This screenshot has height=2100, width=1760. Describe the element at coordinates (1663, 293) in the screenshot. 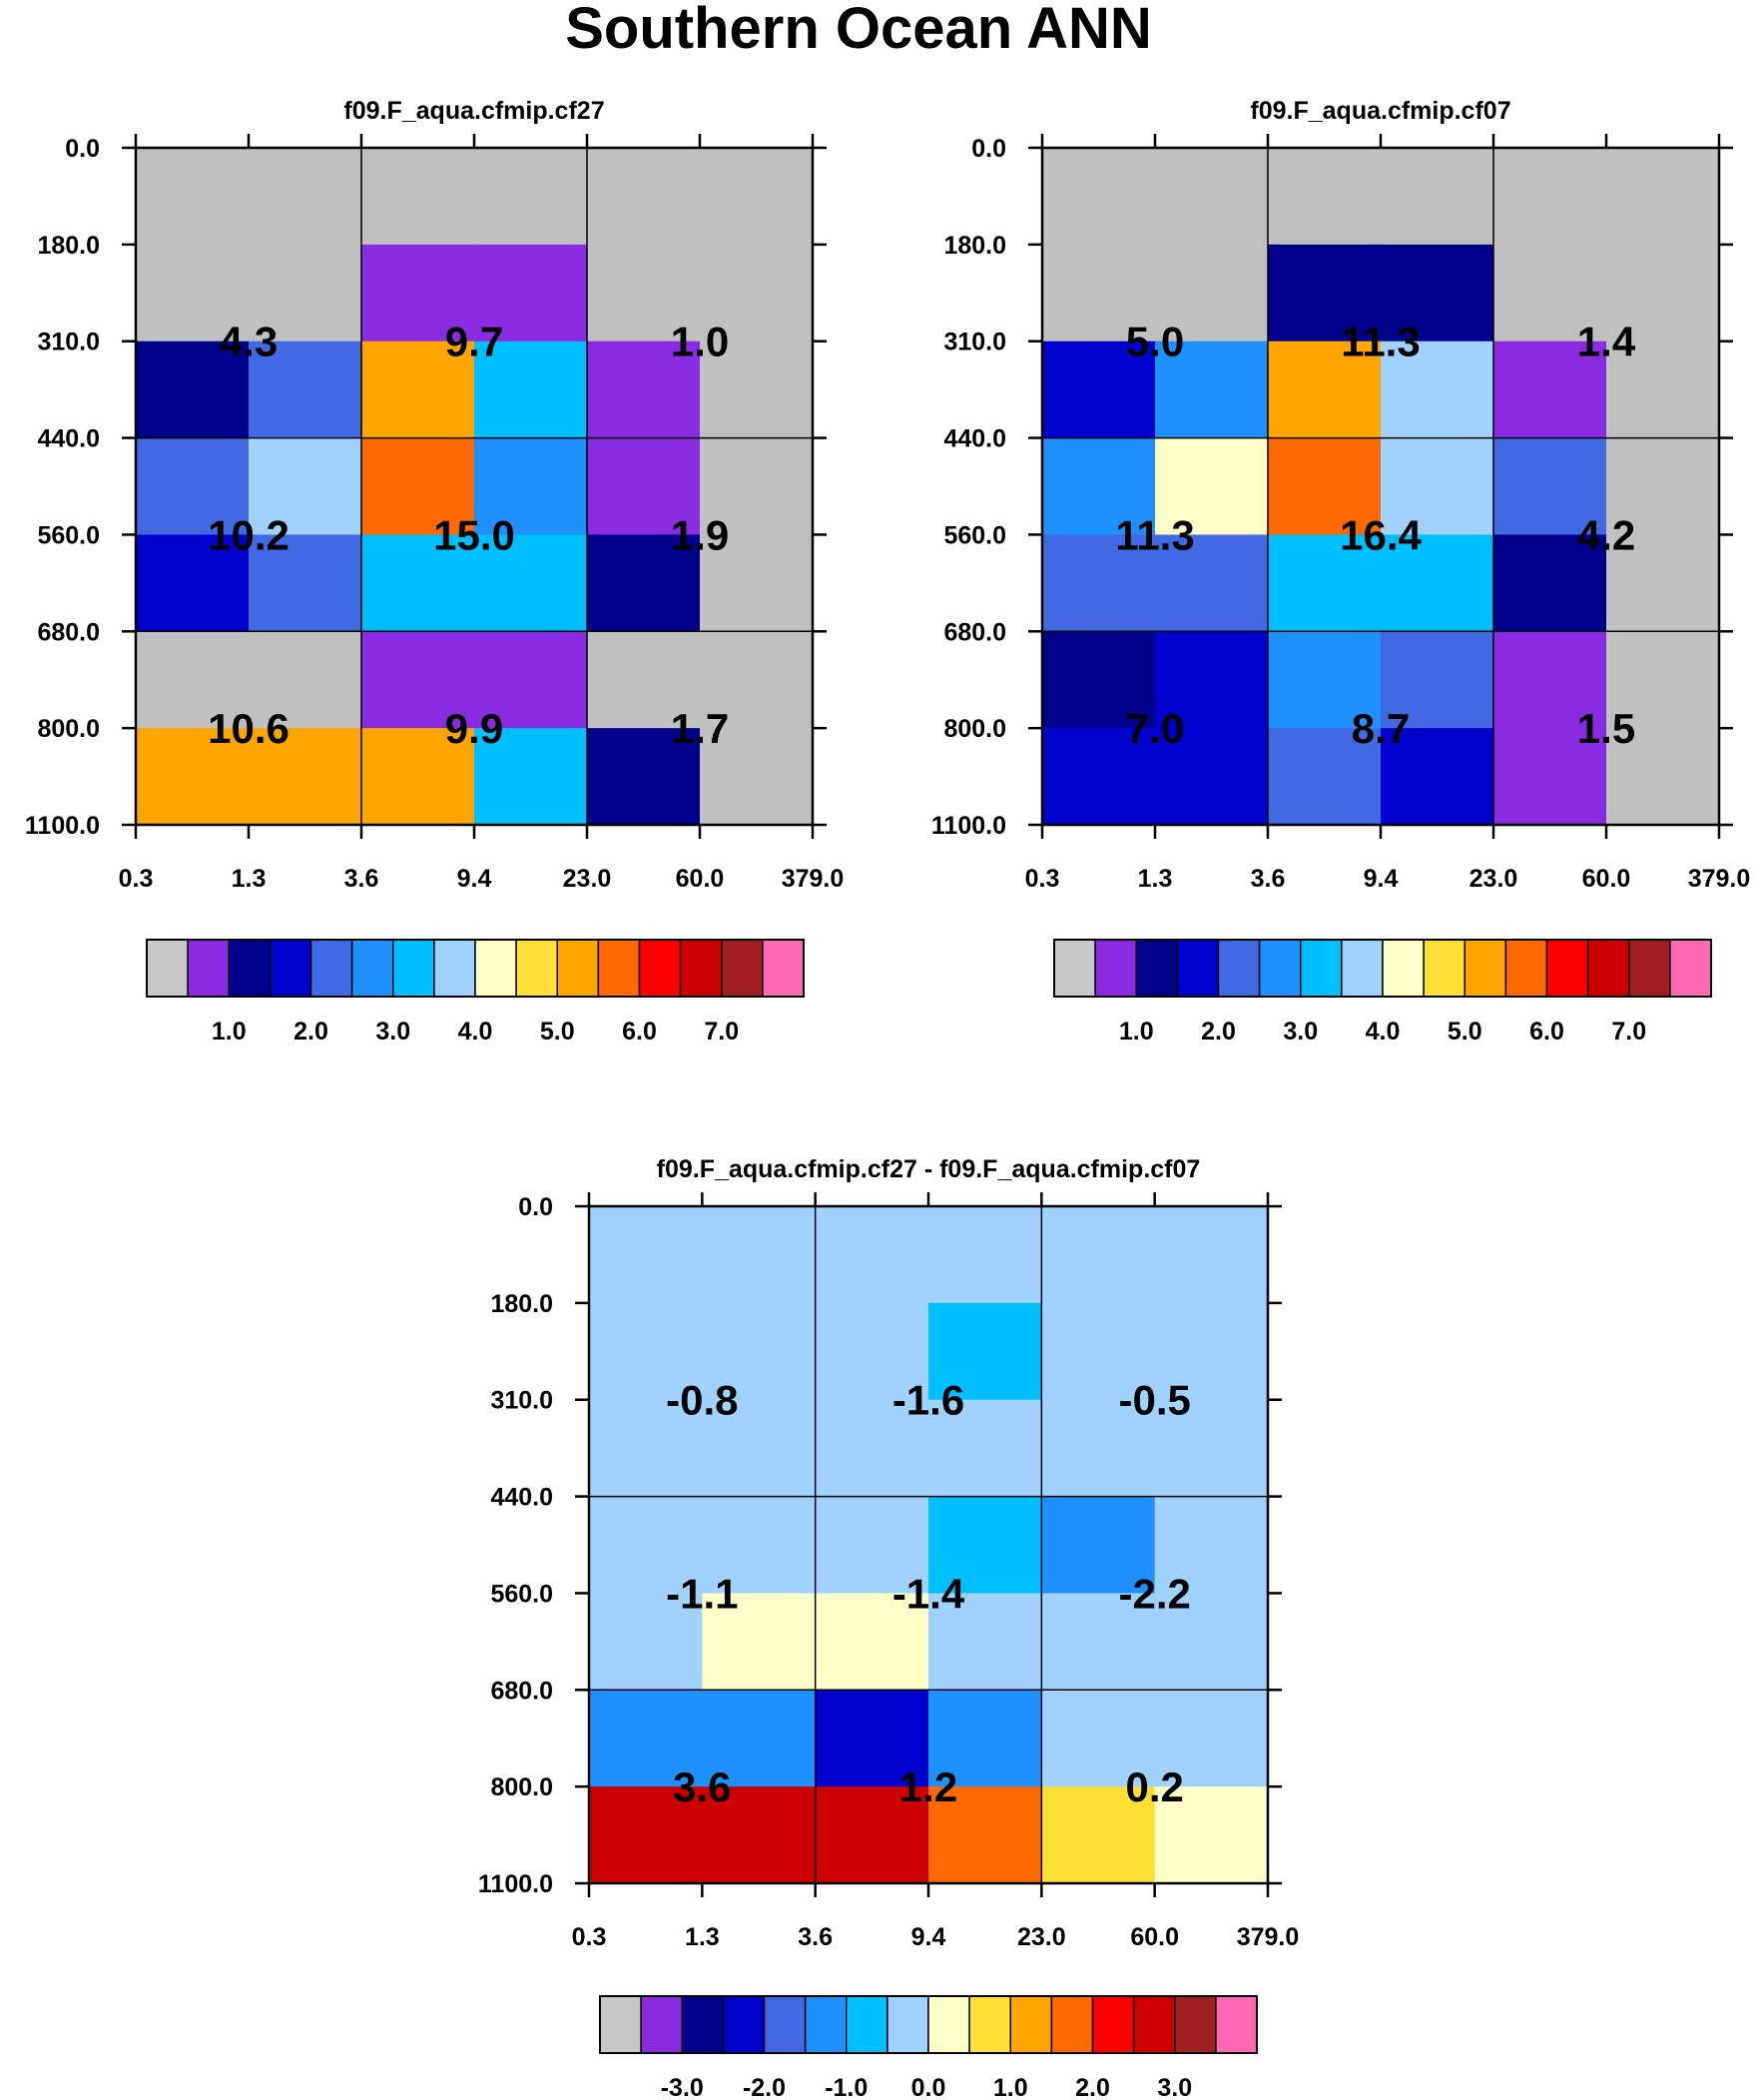

I see `panel2-cell-r1-c5` at that location.